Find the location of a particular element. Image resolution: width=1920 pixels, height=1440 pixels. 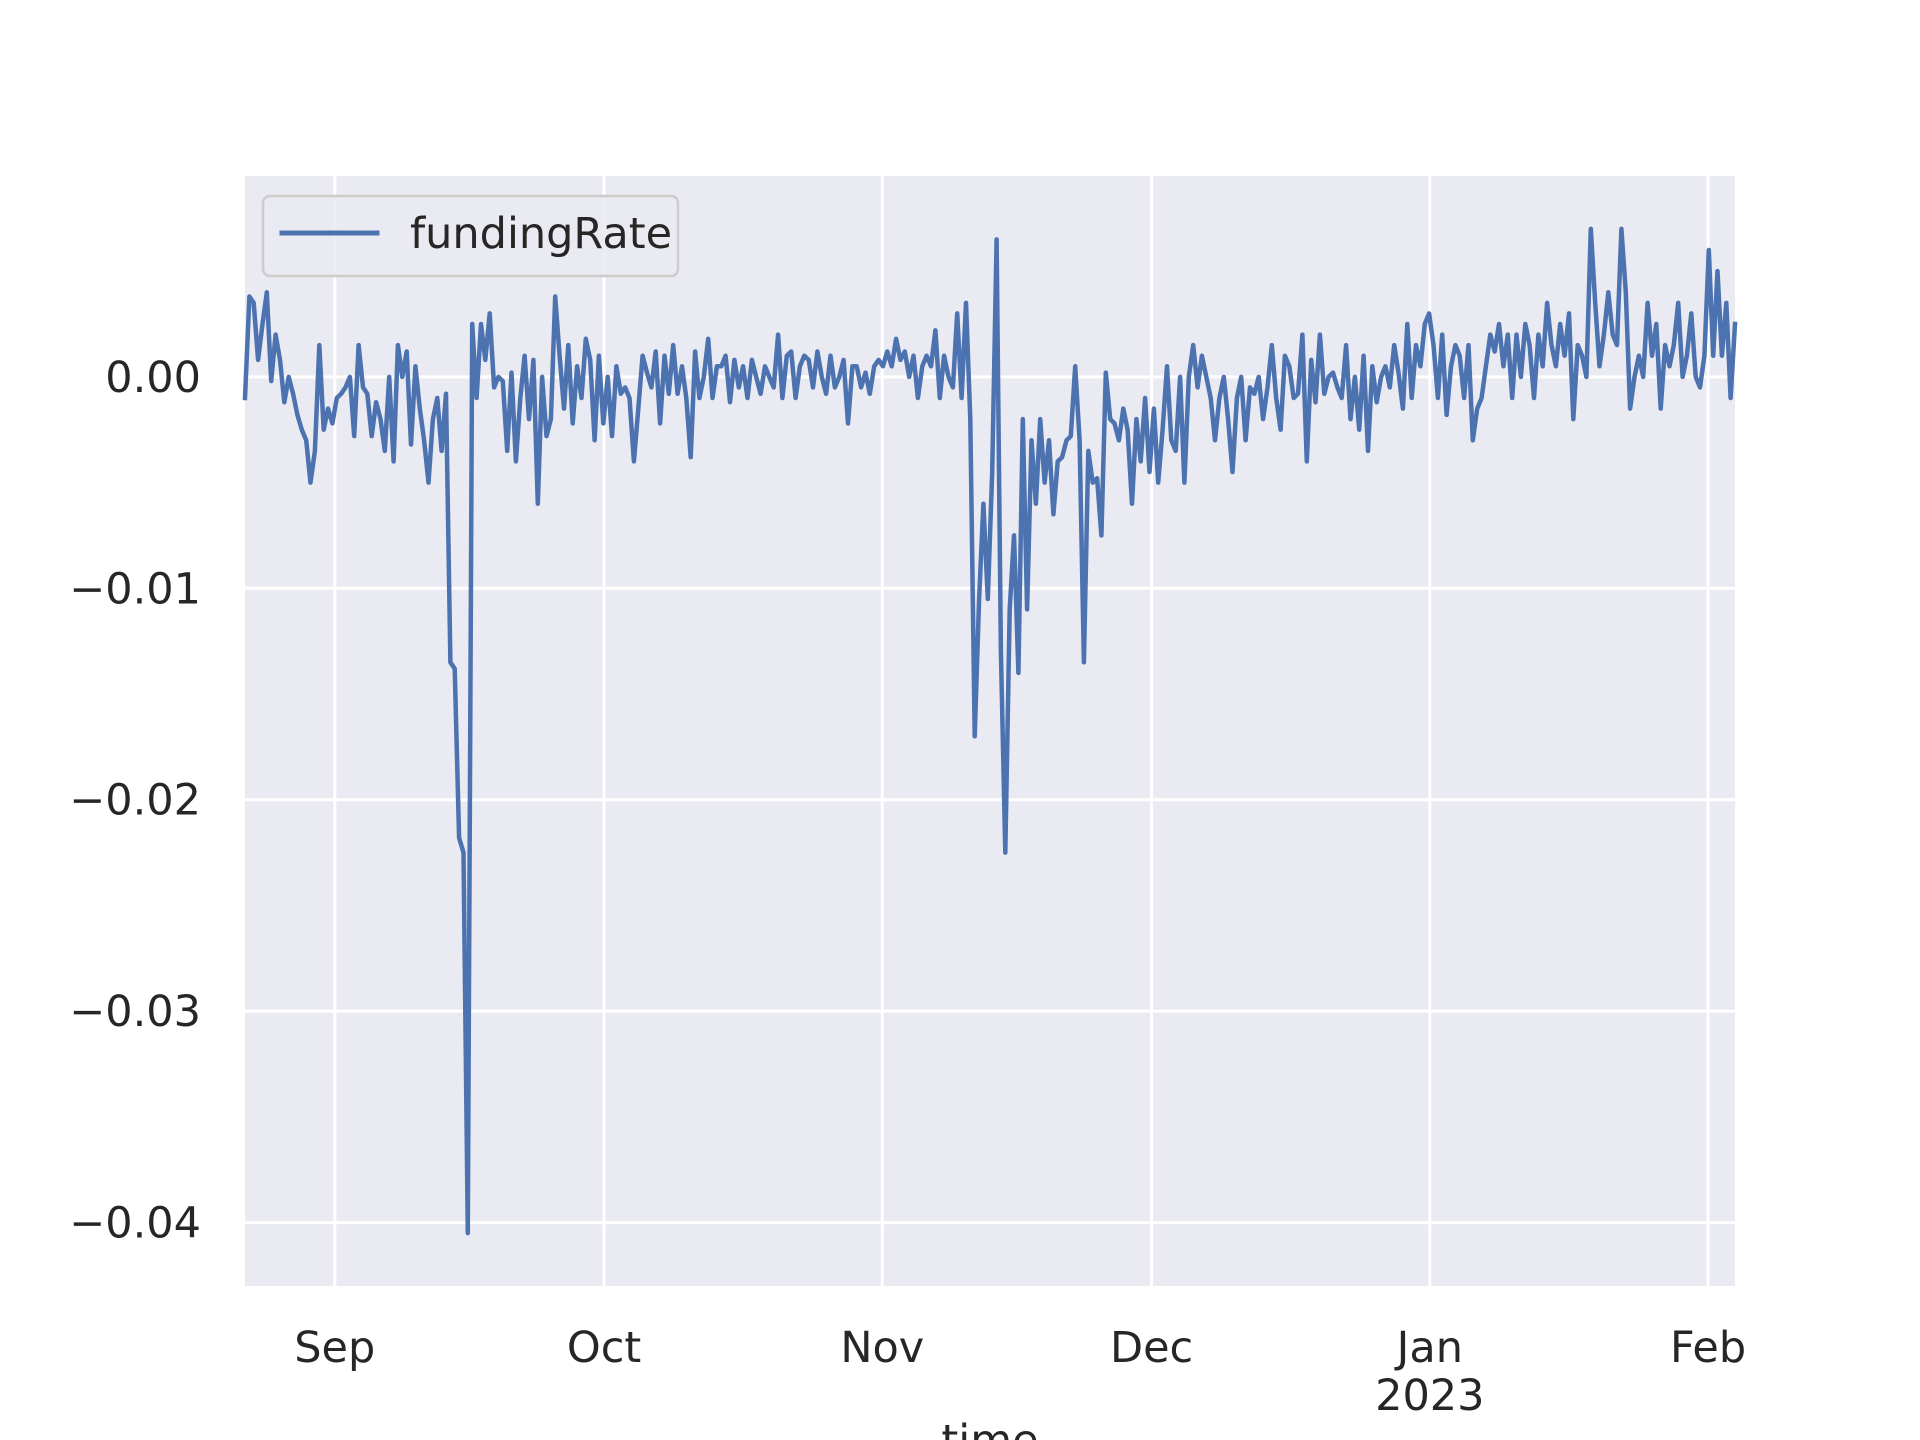

y-axis-ticks: 0.00 −0.01 −0.02 −0.03 −0.04 is located at coordinates (135, 801).